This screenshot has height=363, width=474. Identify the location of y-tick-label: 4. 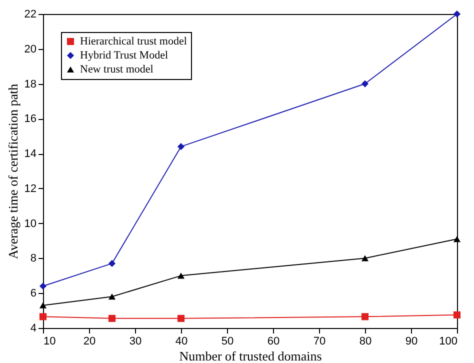
(33, 328).